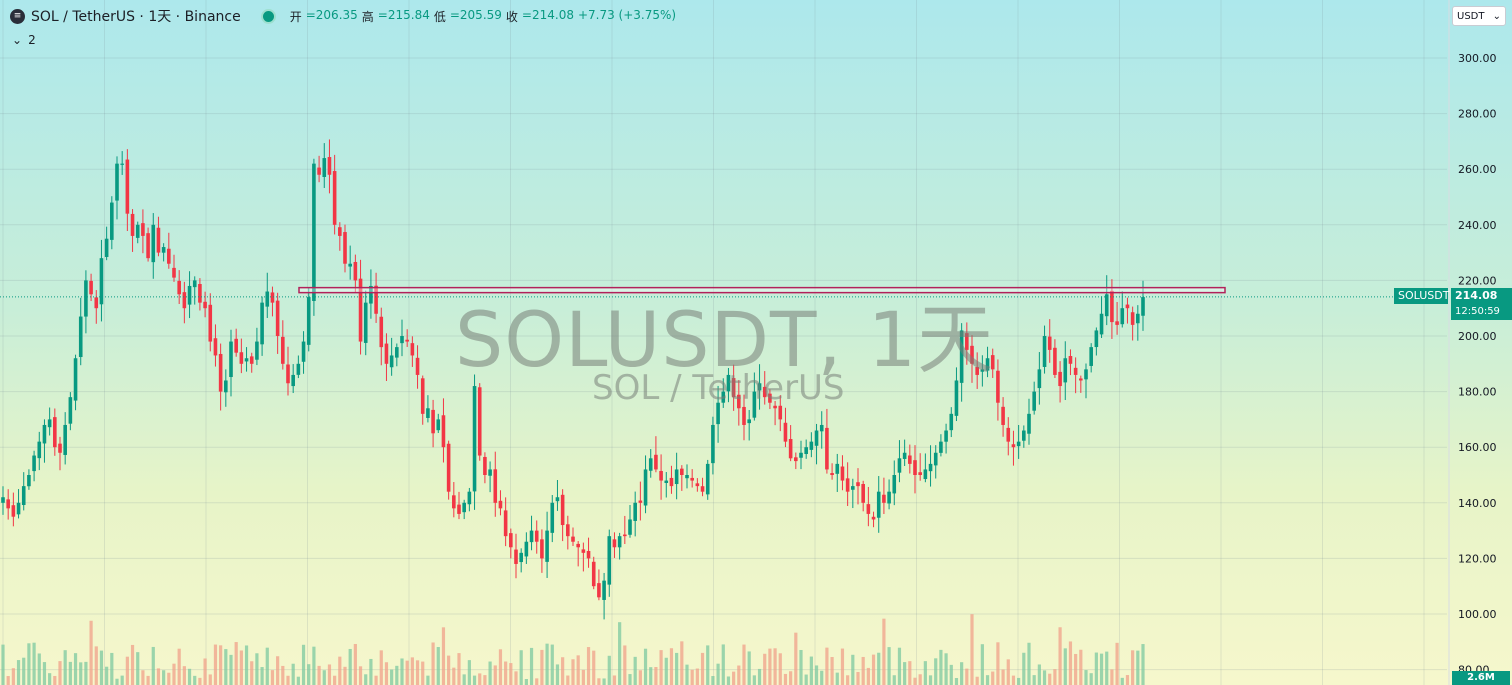 The image size is (1512, 685). I want to click on market-status-icon, so click(268, 16).